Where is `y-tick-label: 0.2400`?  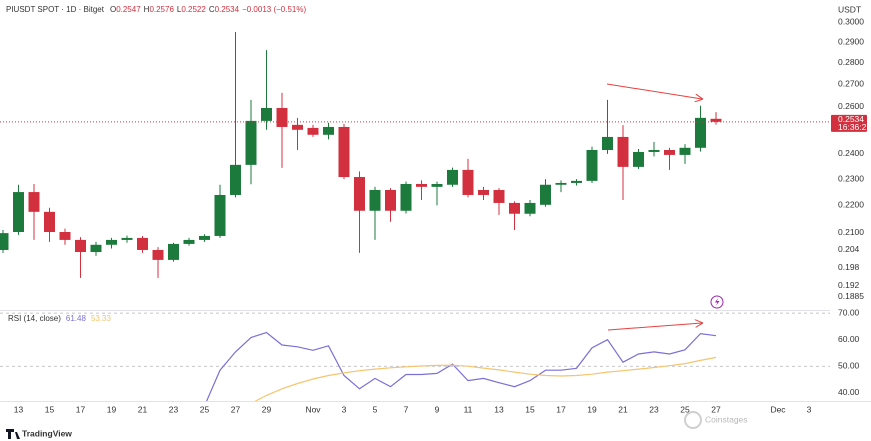
y-tick-label: 0.2400 is located at coordinates (851, 153).